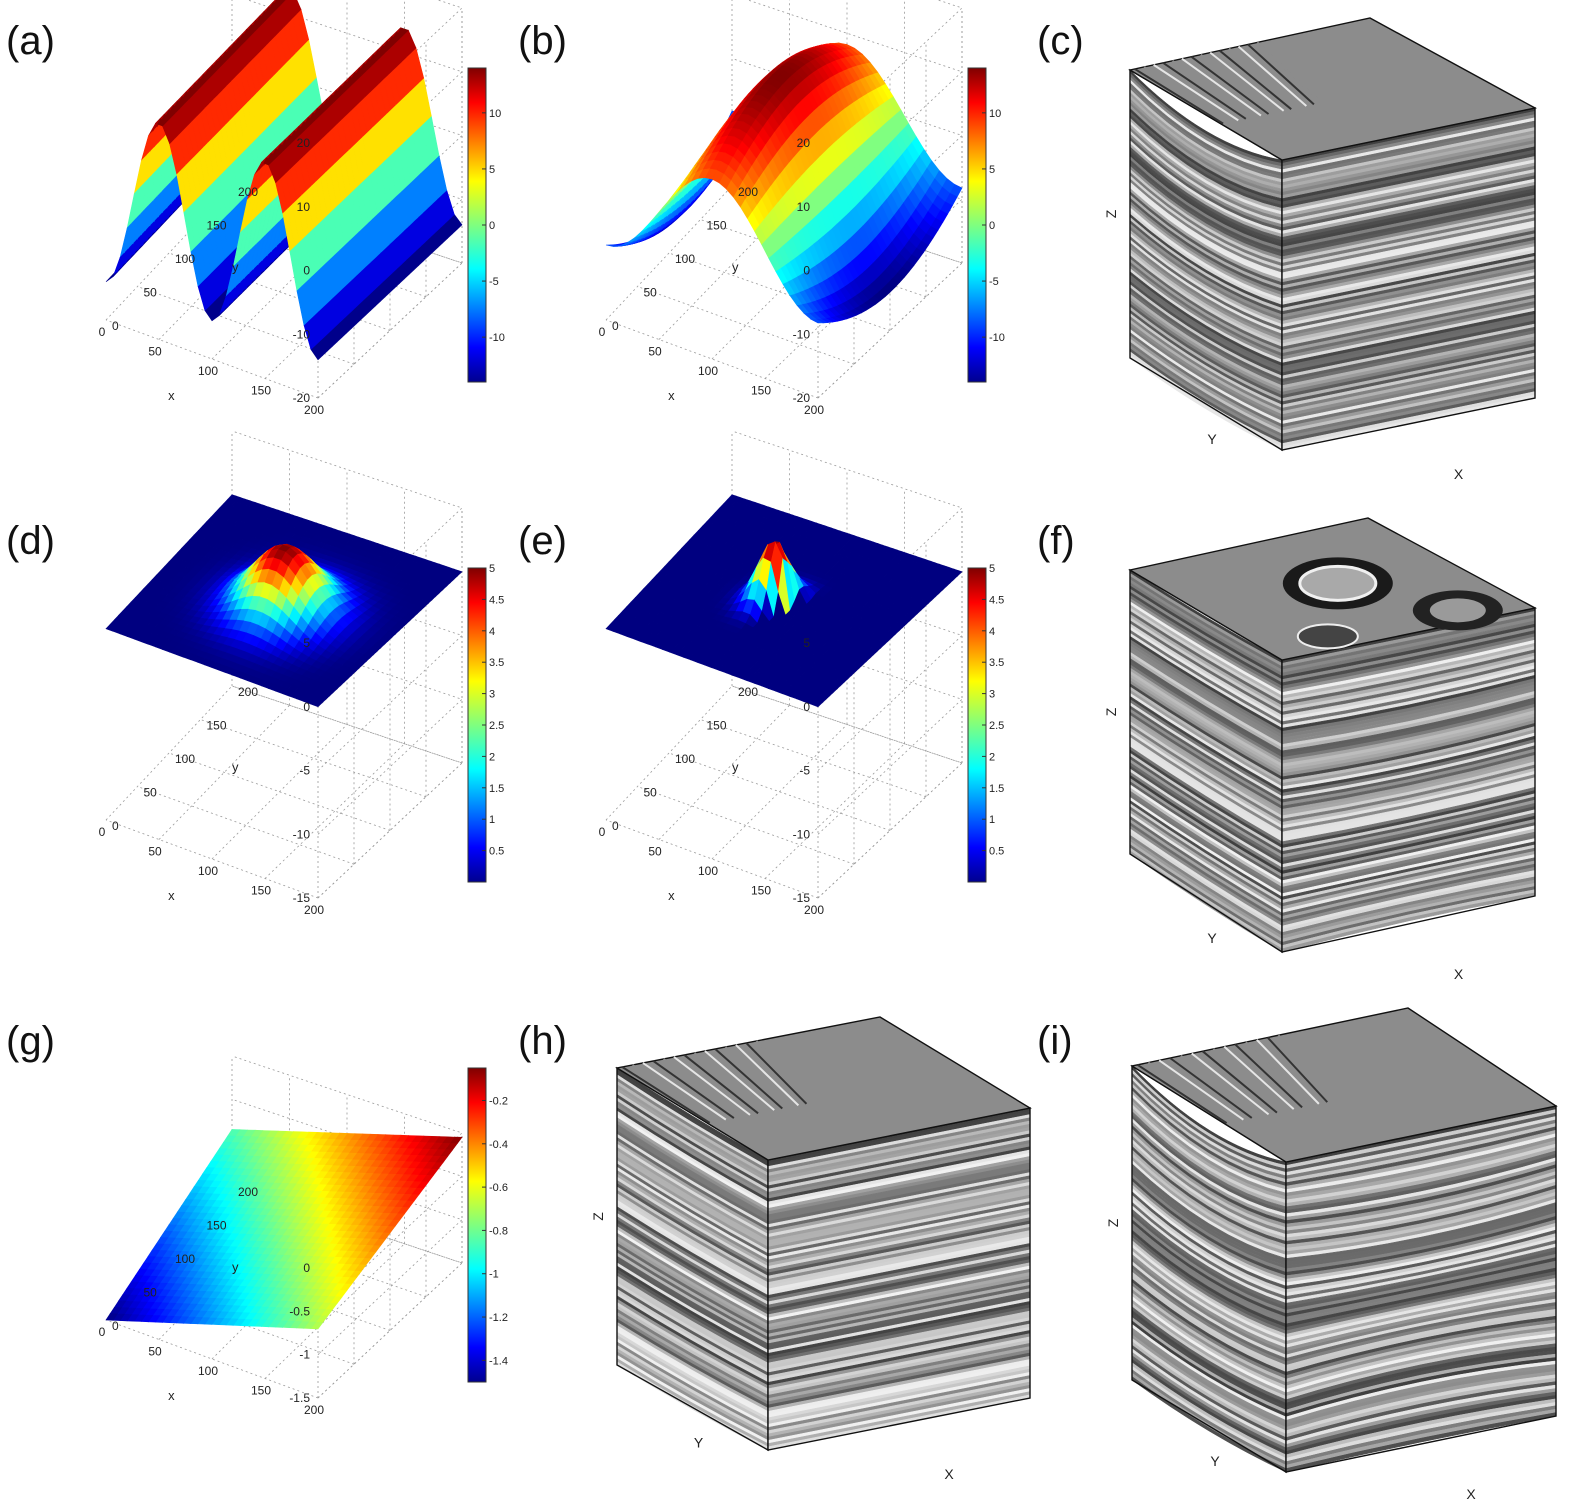 This screenshot has height=1503, width=1571. I want to click on colorbar-tick-label: 3, so click(992, 695).